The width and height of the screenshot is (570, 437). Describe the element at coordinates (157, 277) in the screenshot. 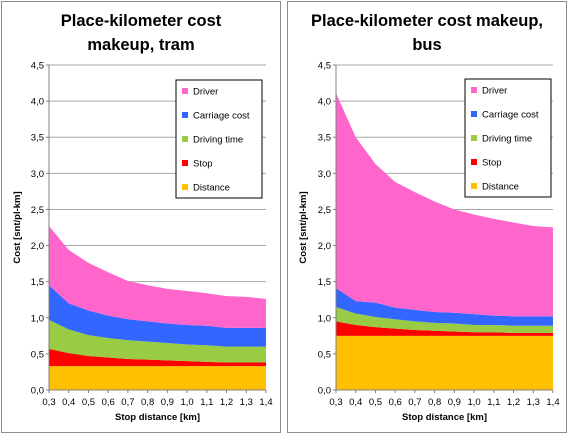

I see `area-driver` at that location.